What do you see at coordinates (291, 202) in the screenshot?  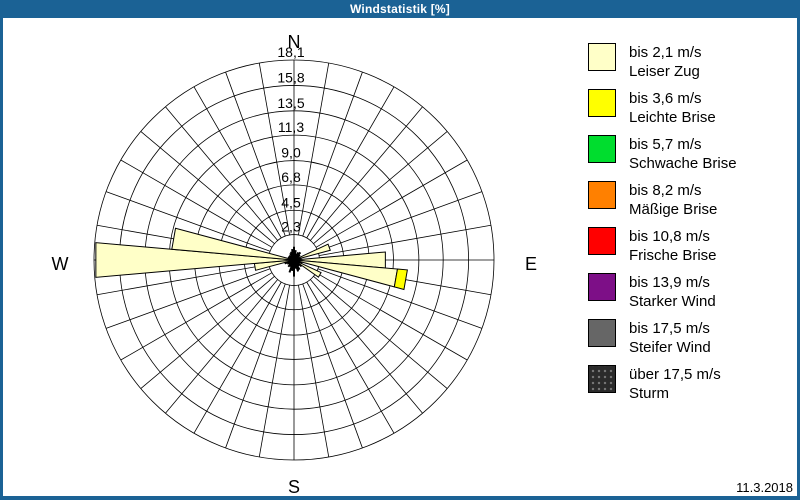 I see `ring-value-label: 4,5` at bounding box center [291, 202].